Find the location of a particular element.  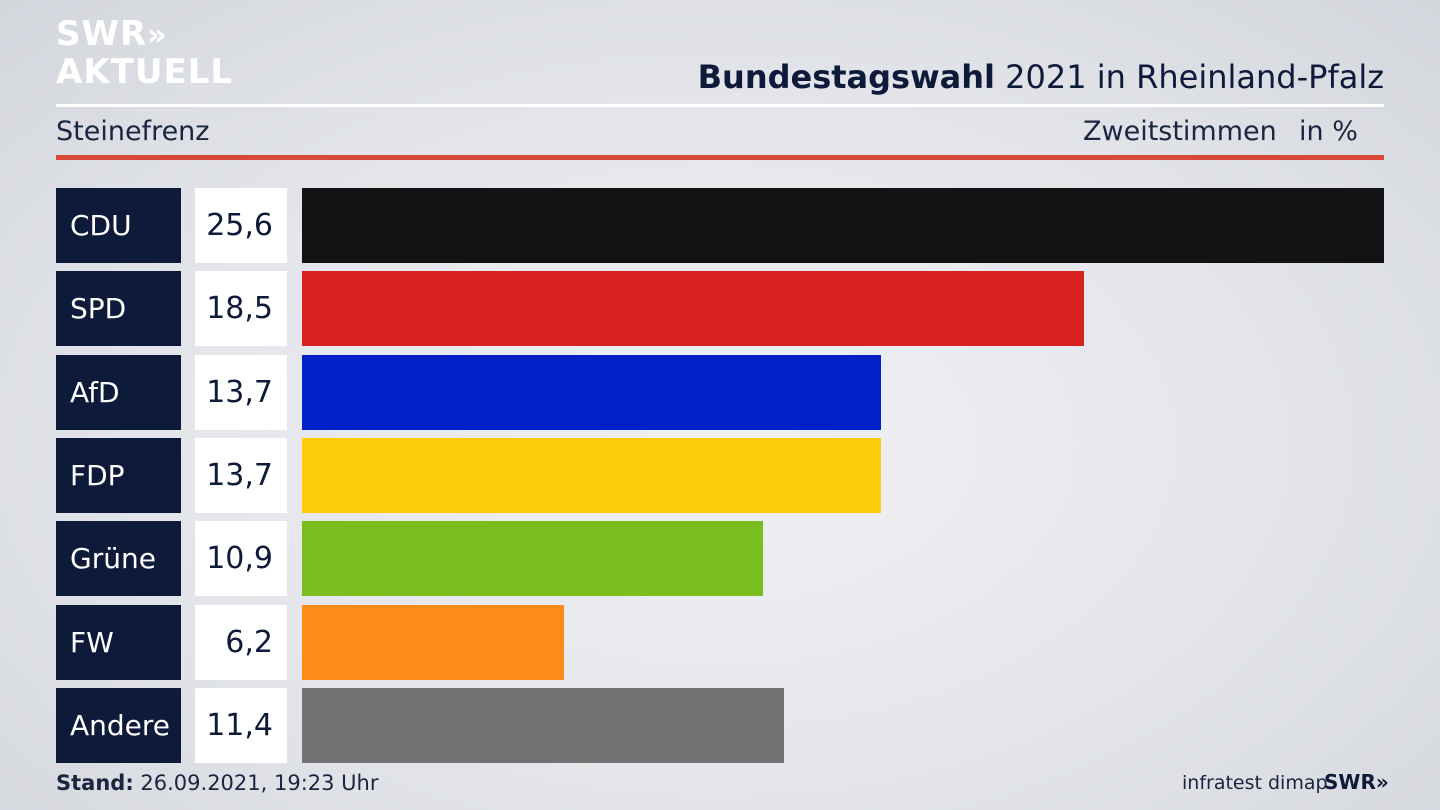

source-credit: infratest dimap is located at coordinates (1255, 783).